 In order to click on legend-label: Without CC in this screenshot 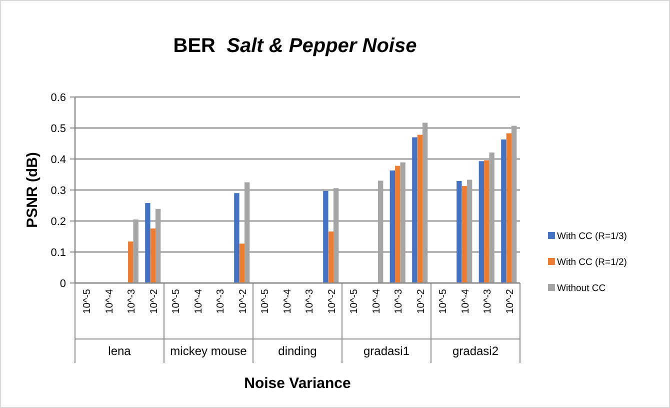, I will do `click(581, 288)`.